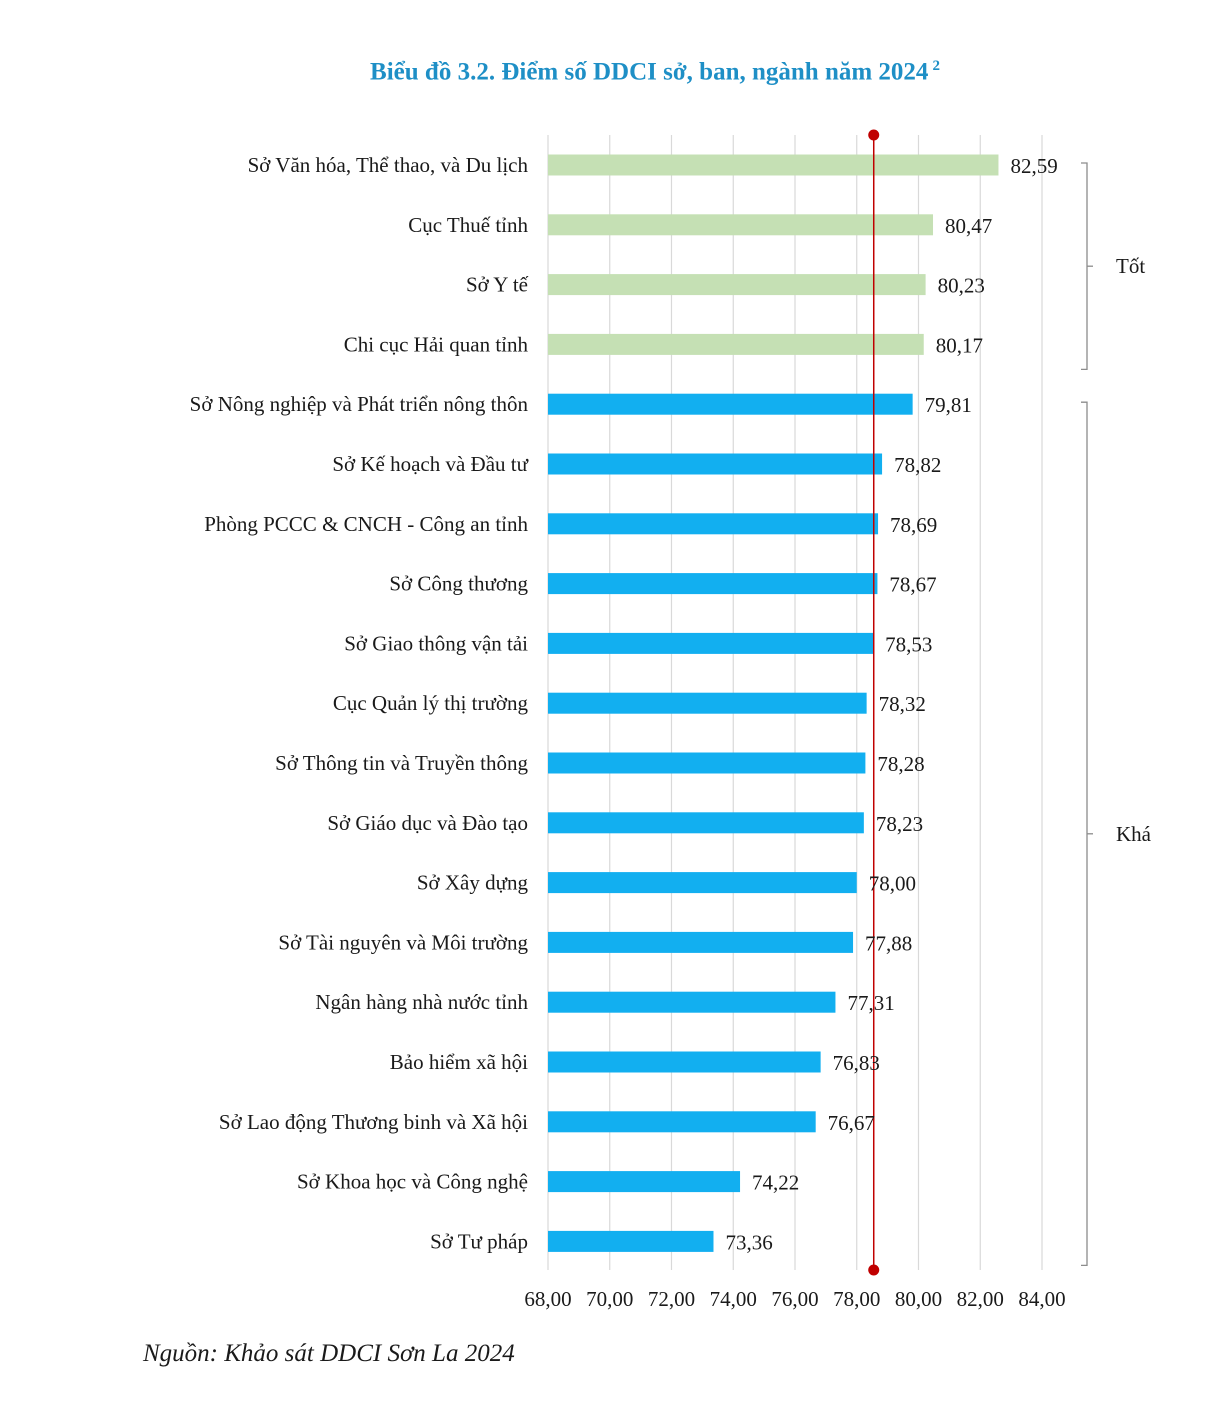  Describe the element at coordinates (748, 1242) in the screenshot. I see `value-label: 73,36` at that location.